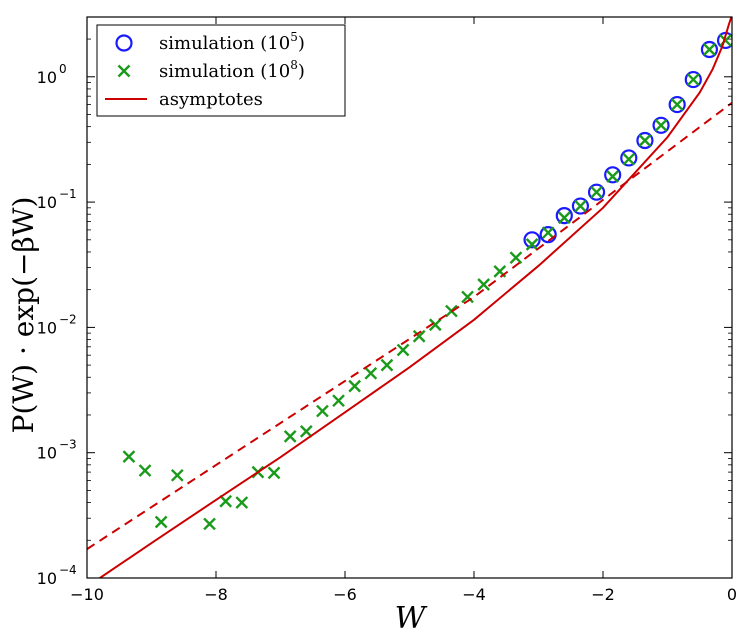  I want to click on y-tick-label-0: 10, so click(47, 578).